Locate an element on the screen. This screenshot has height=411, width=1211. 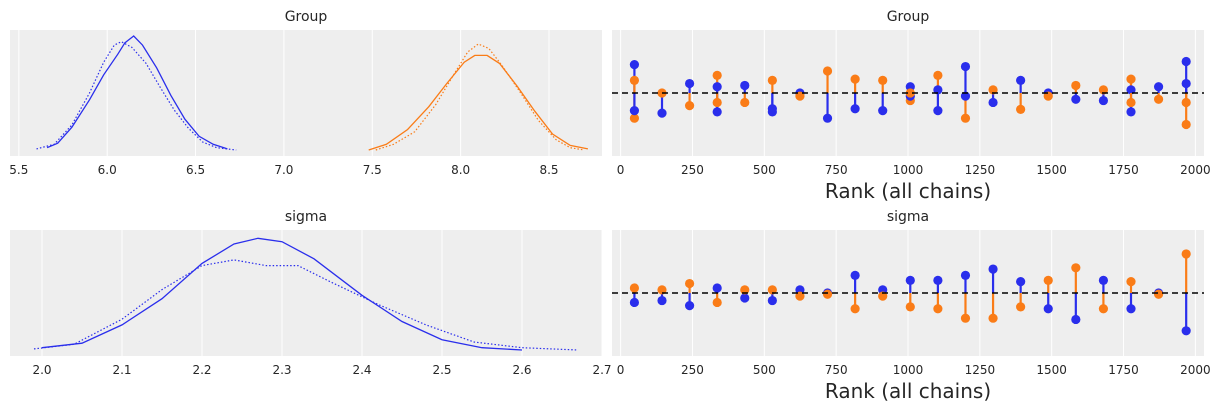
panel-title: sigma is located at coordinates (908, 217).